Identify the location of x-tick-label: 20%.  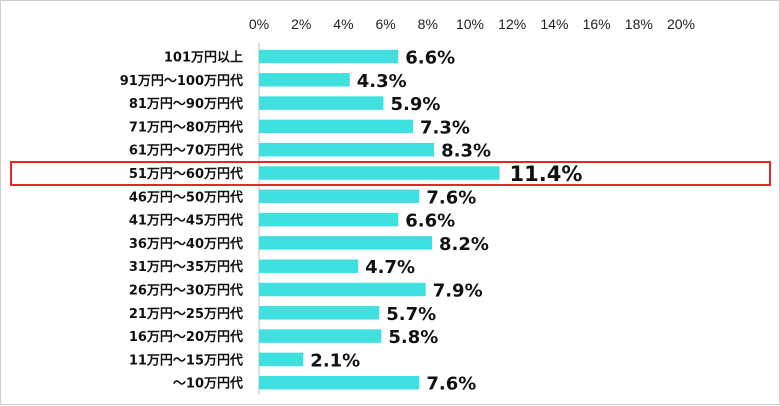
(681, 24).